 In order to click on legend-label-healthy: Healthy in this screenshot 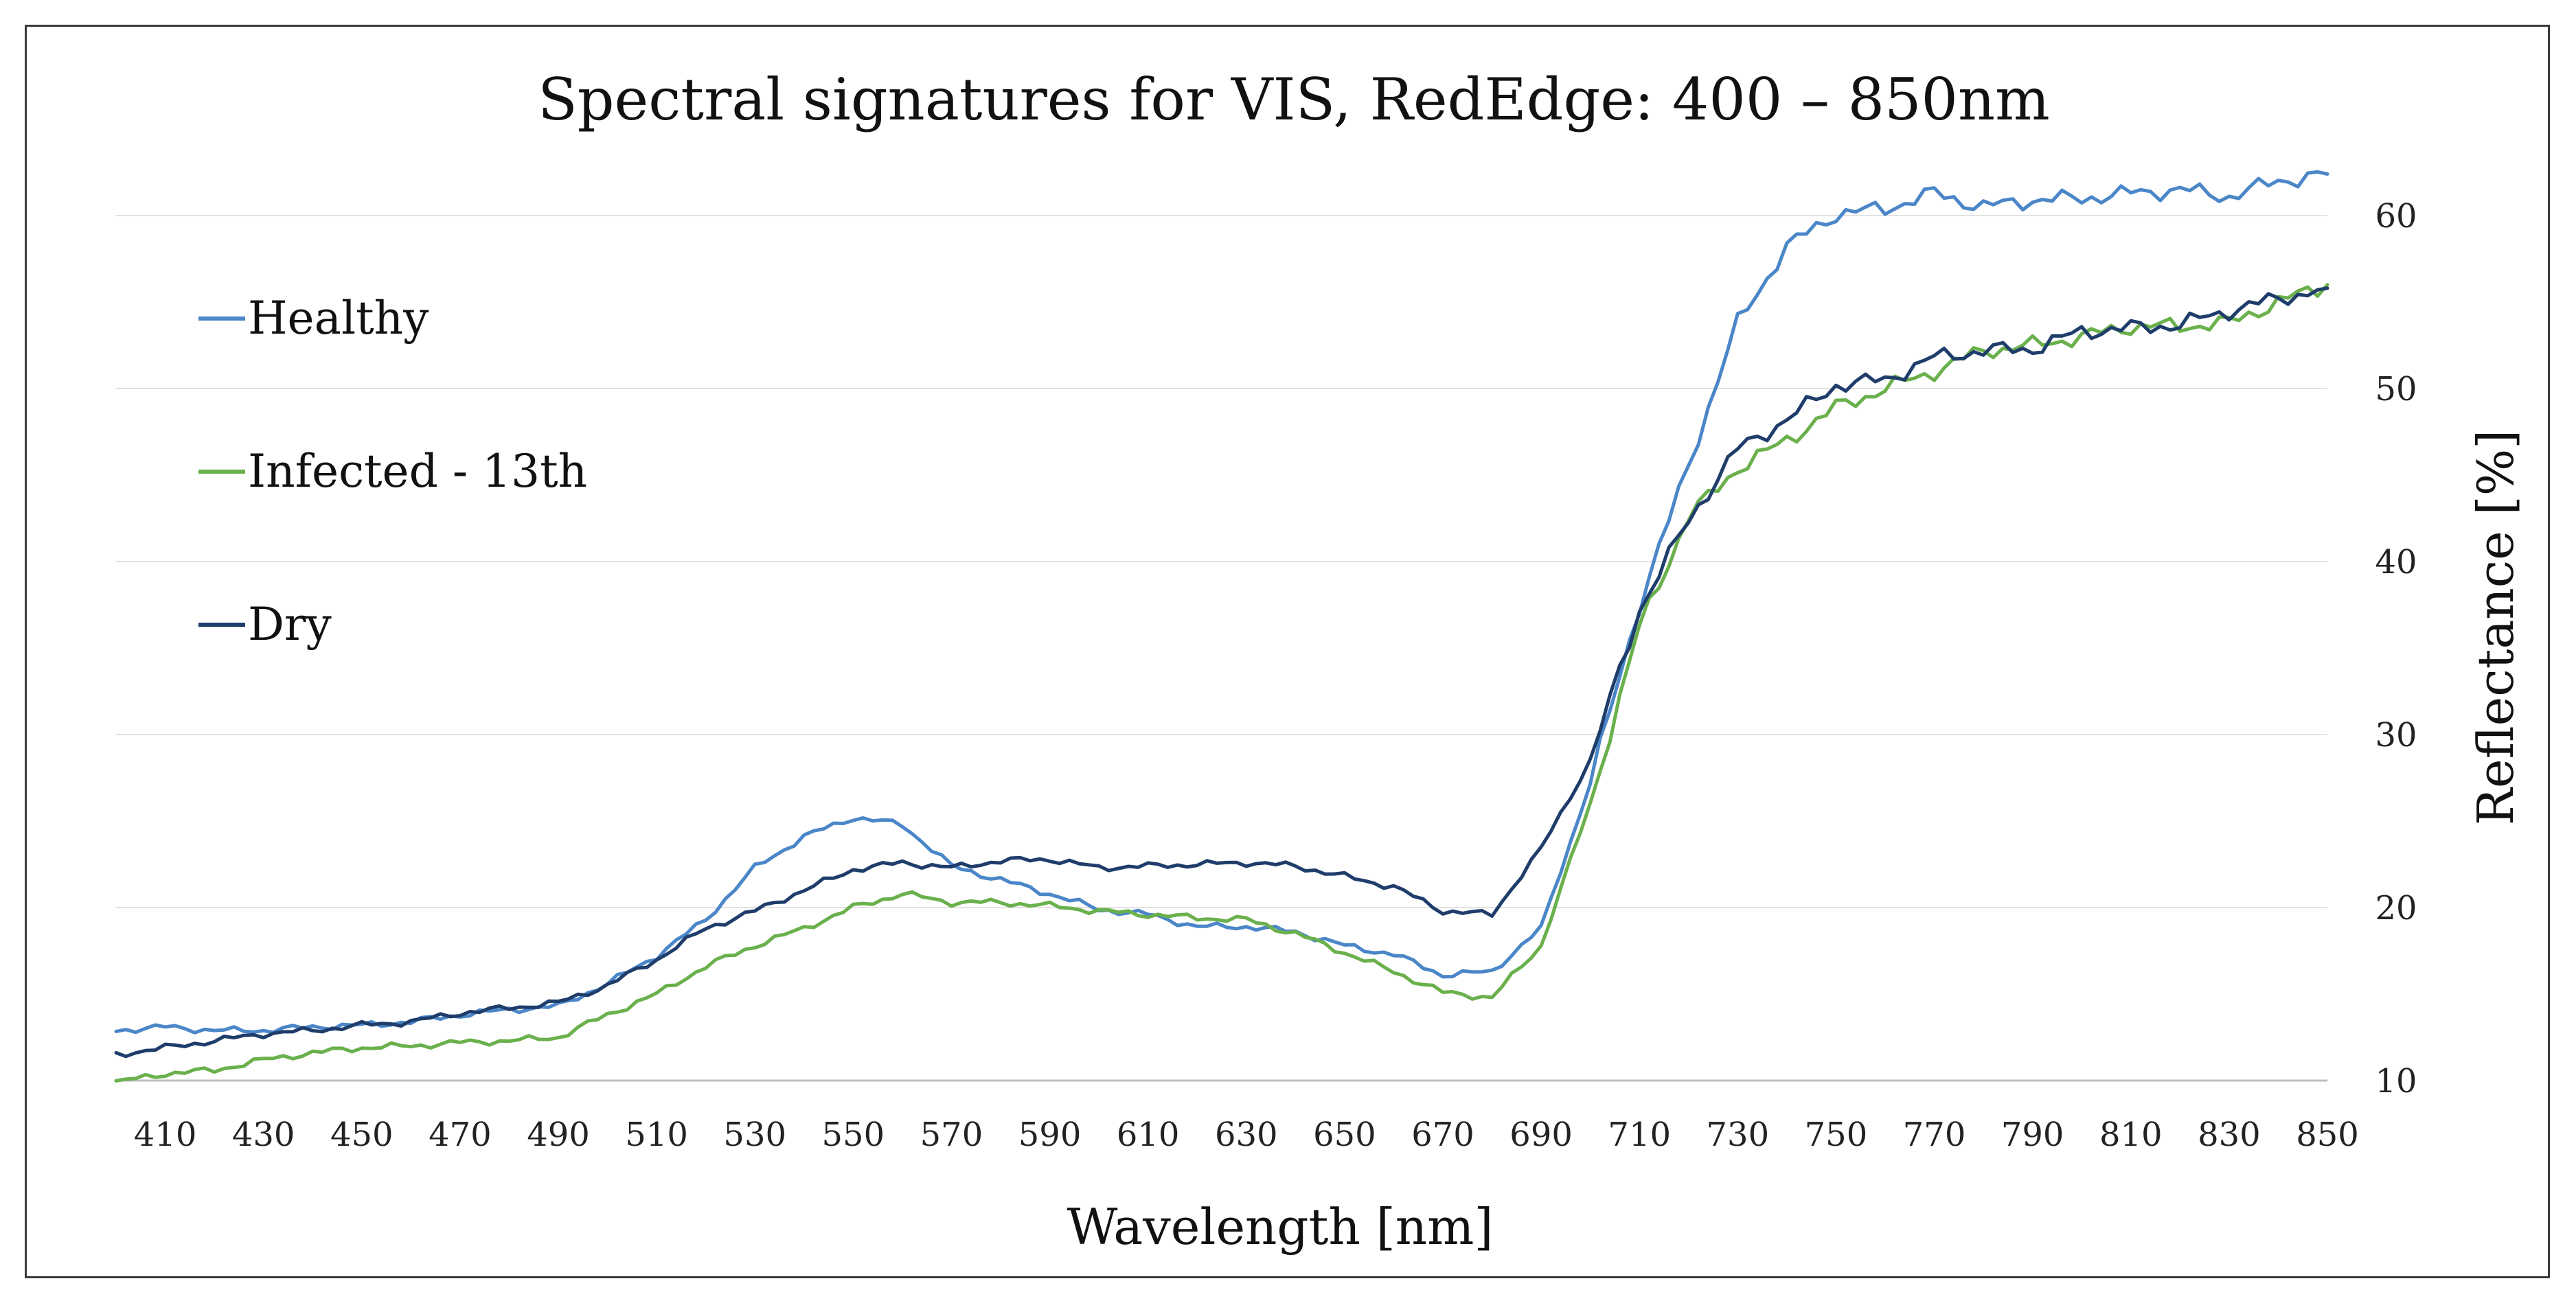, I will do `click(338, 319)`.